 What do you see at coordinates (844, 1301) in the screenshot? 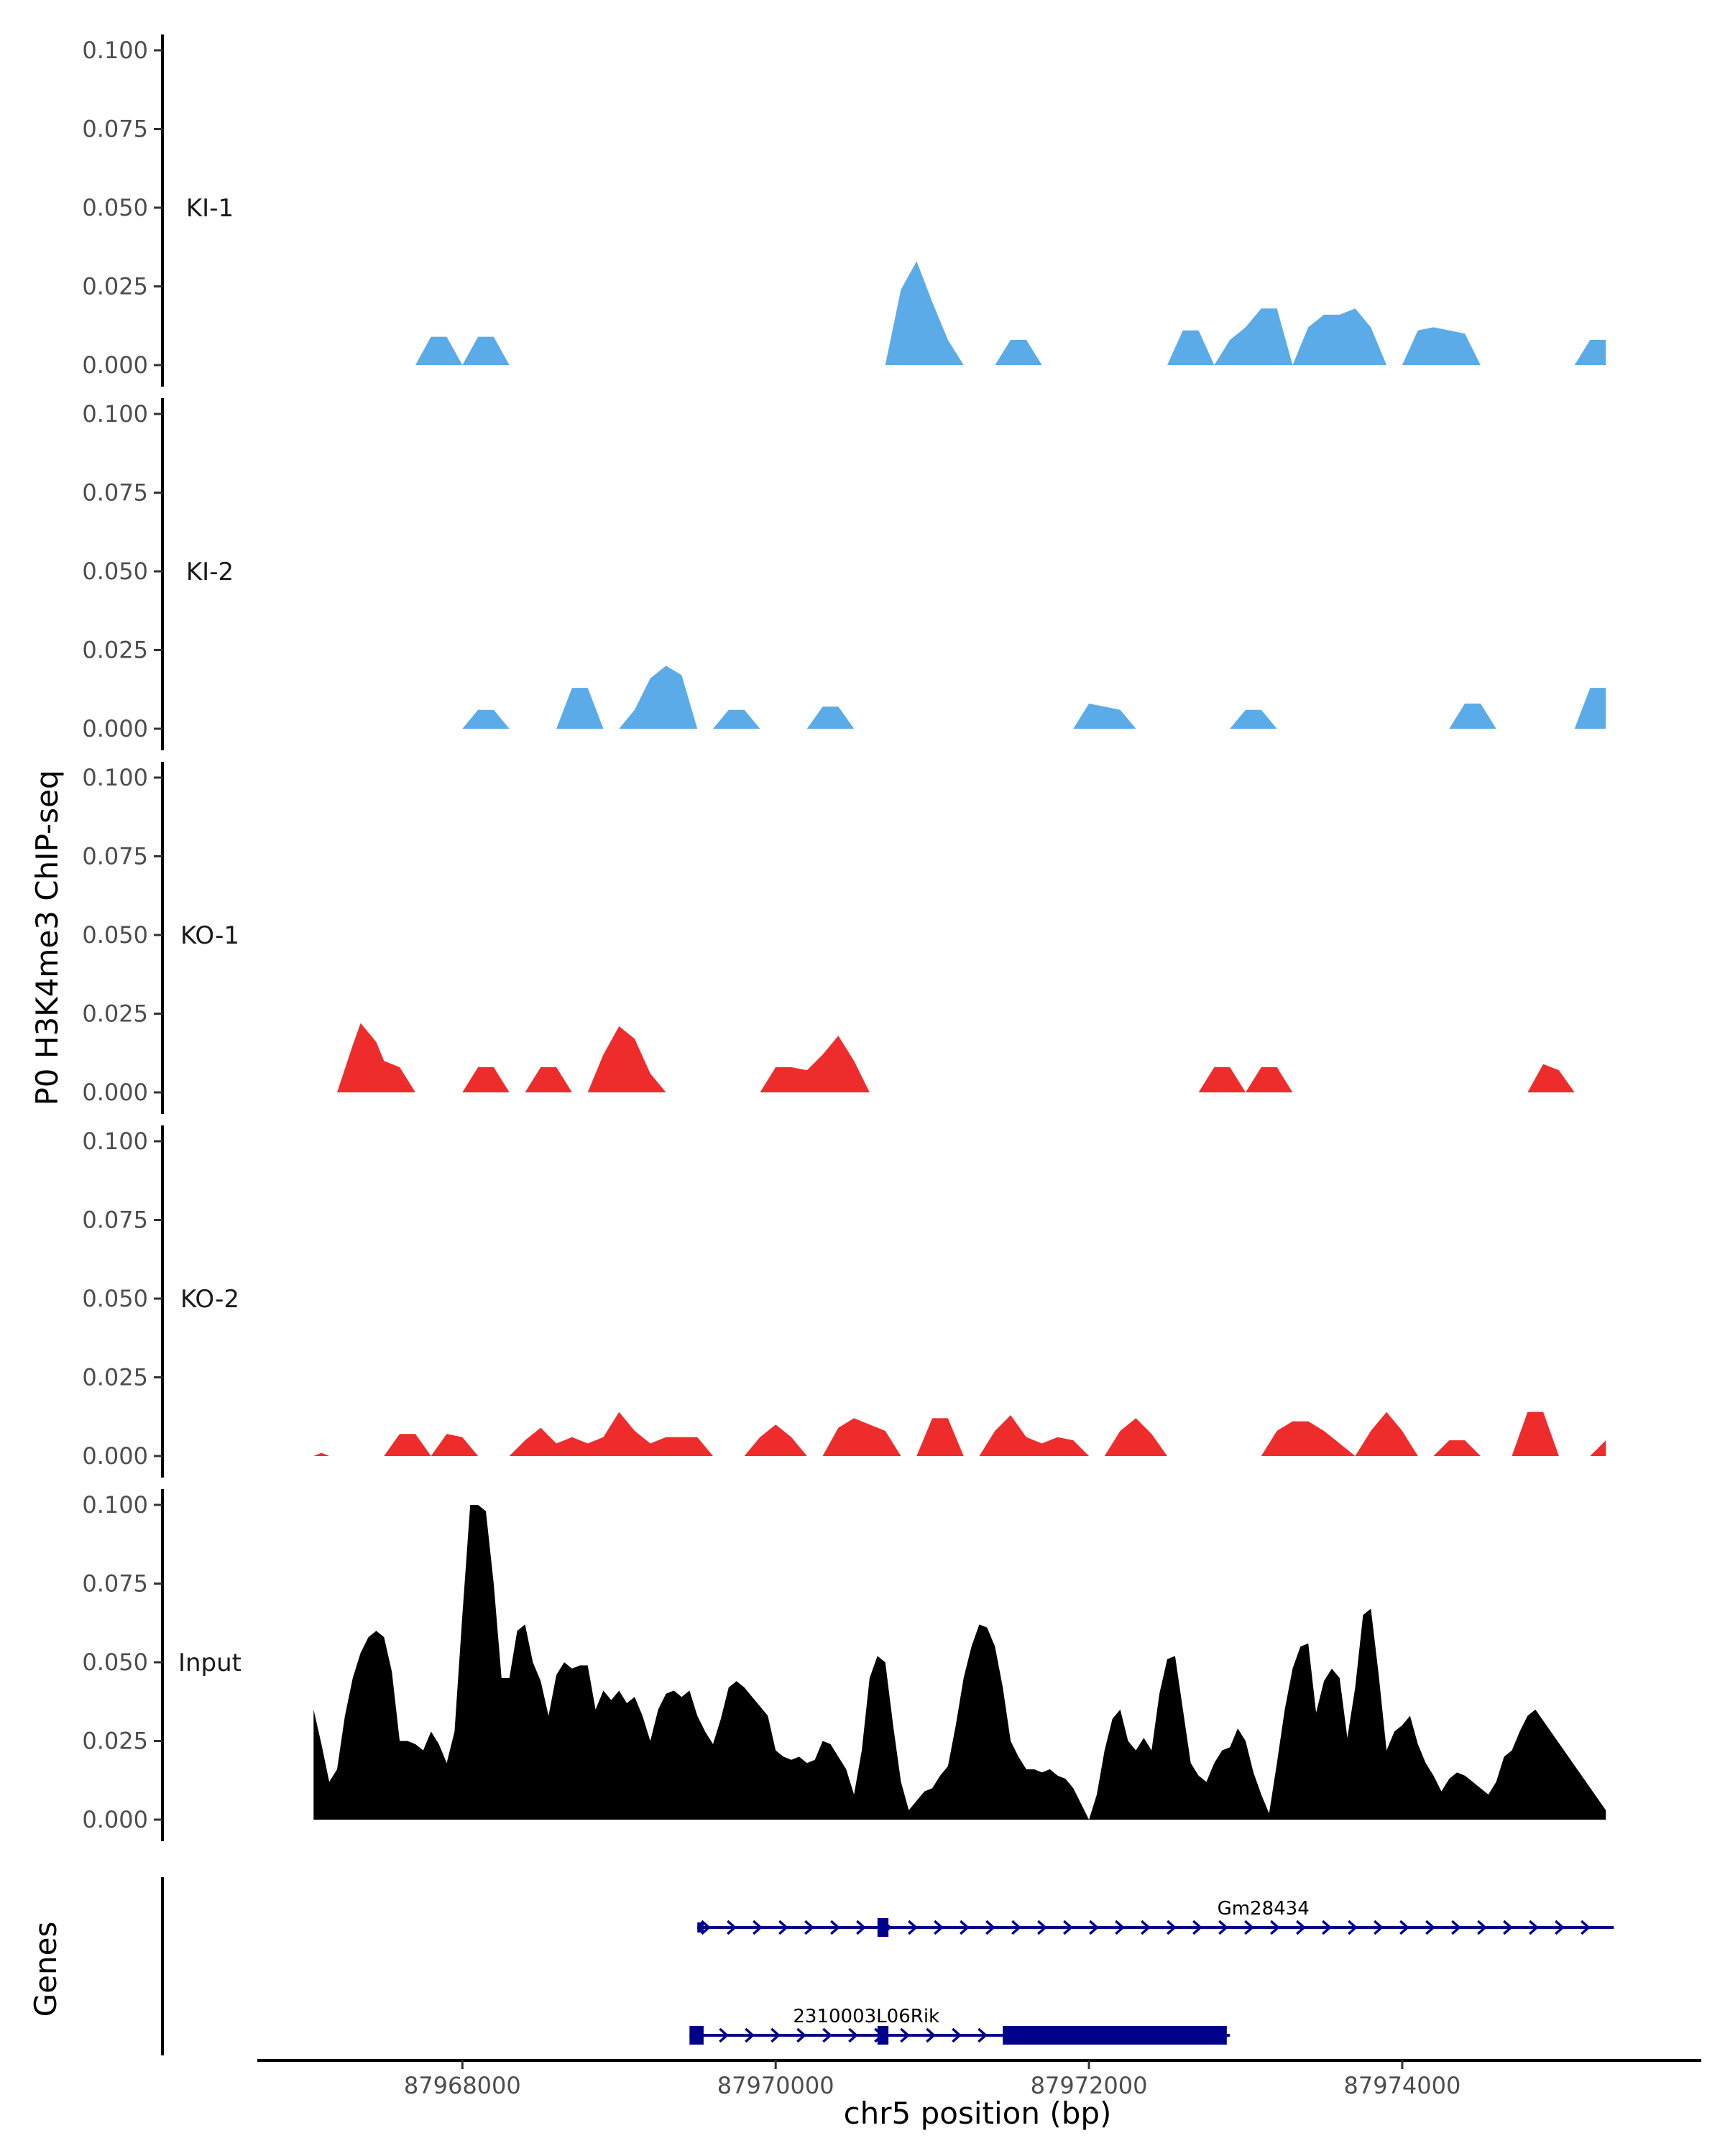
I see `track-panel-ko-2: 0.000 0.025 0.050 0.075 0.100 KO-2` at bounding box center [844, 1301].